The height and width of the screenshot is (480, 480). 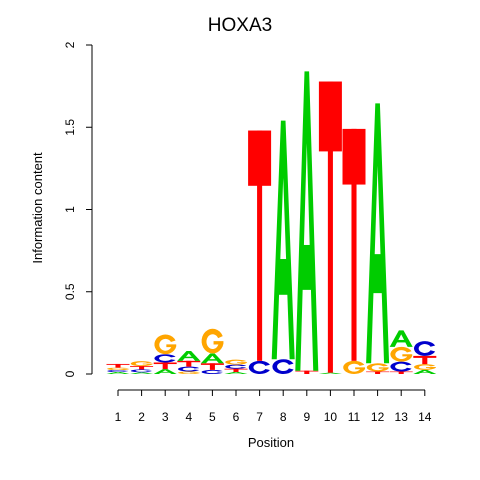 I want to click on x-tick-label: 12, so click(x=378, y=417).